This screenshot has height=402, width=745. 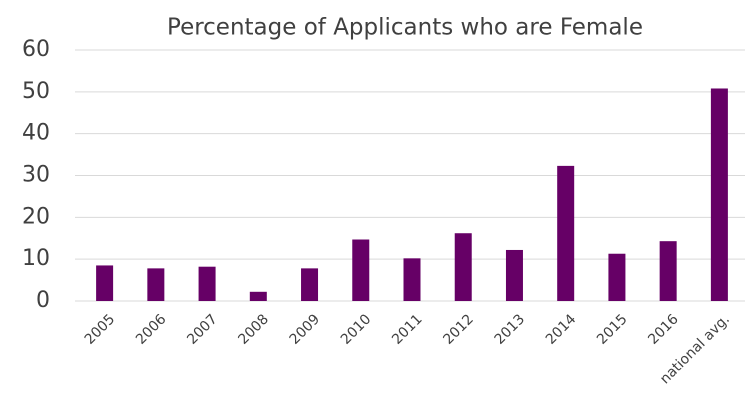 What do you see at coordinates (36, 216) in the screenshot?
I see `y-tick-label: 20` at bounding box center [36, 216].